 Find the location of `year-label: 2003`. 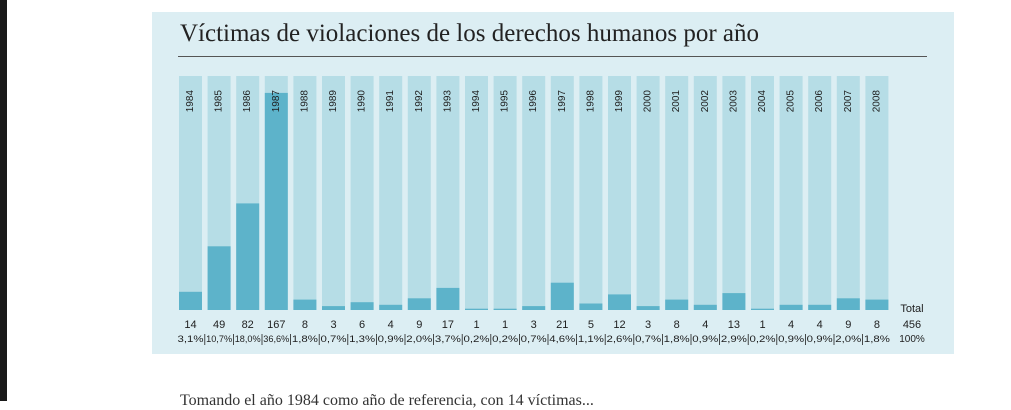

year-label: 2003 is located at coordinates (733, 101).